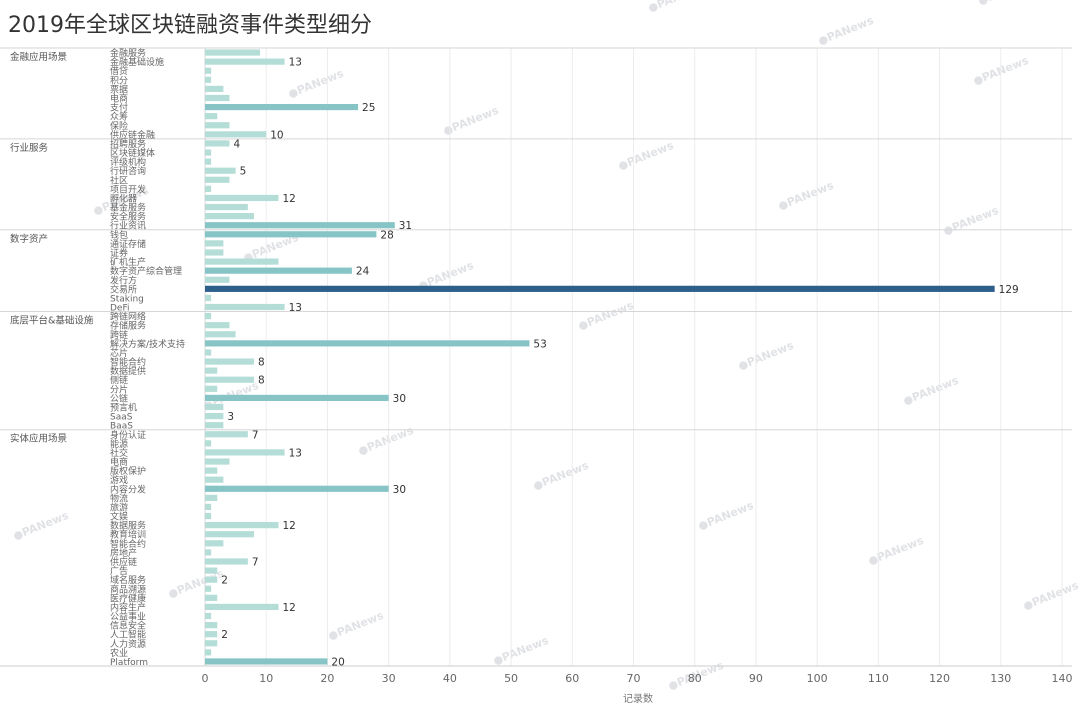  Describe the element at coordinates (128, 626) in the screenshot. I see `category-label: 信息安全` at that location.